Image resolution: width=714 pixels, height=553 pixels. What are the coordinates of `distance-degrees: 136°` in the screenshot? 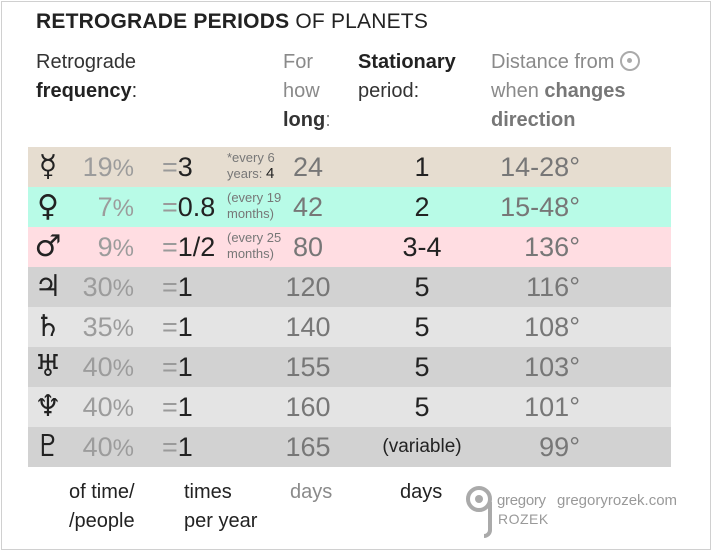 It's located at (552, 247).